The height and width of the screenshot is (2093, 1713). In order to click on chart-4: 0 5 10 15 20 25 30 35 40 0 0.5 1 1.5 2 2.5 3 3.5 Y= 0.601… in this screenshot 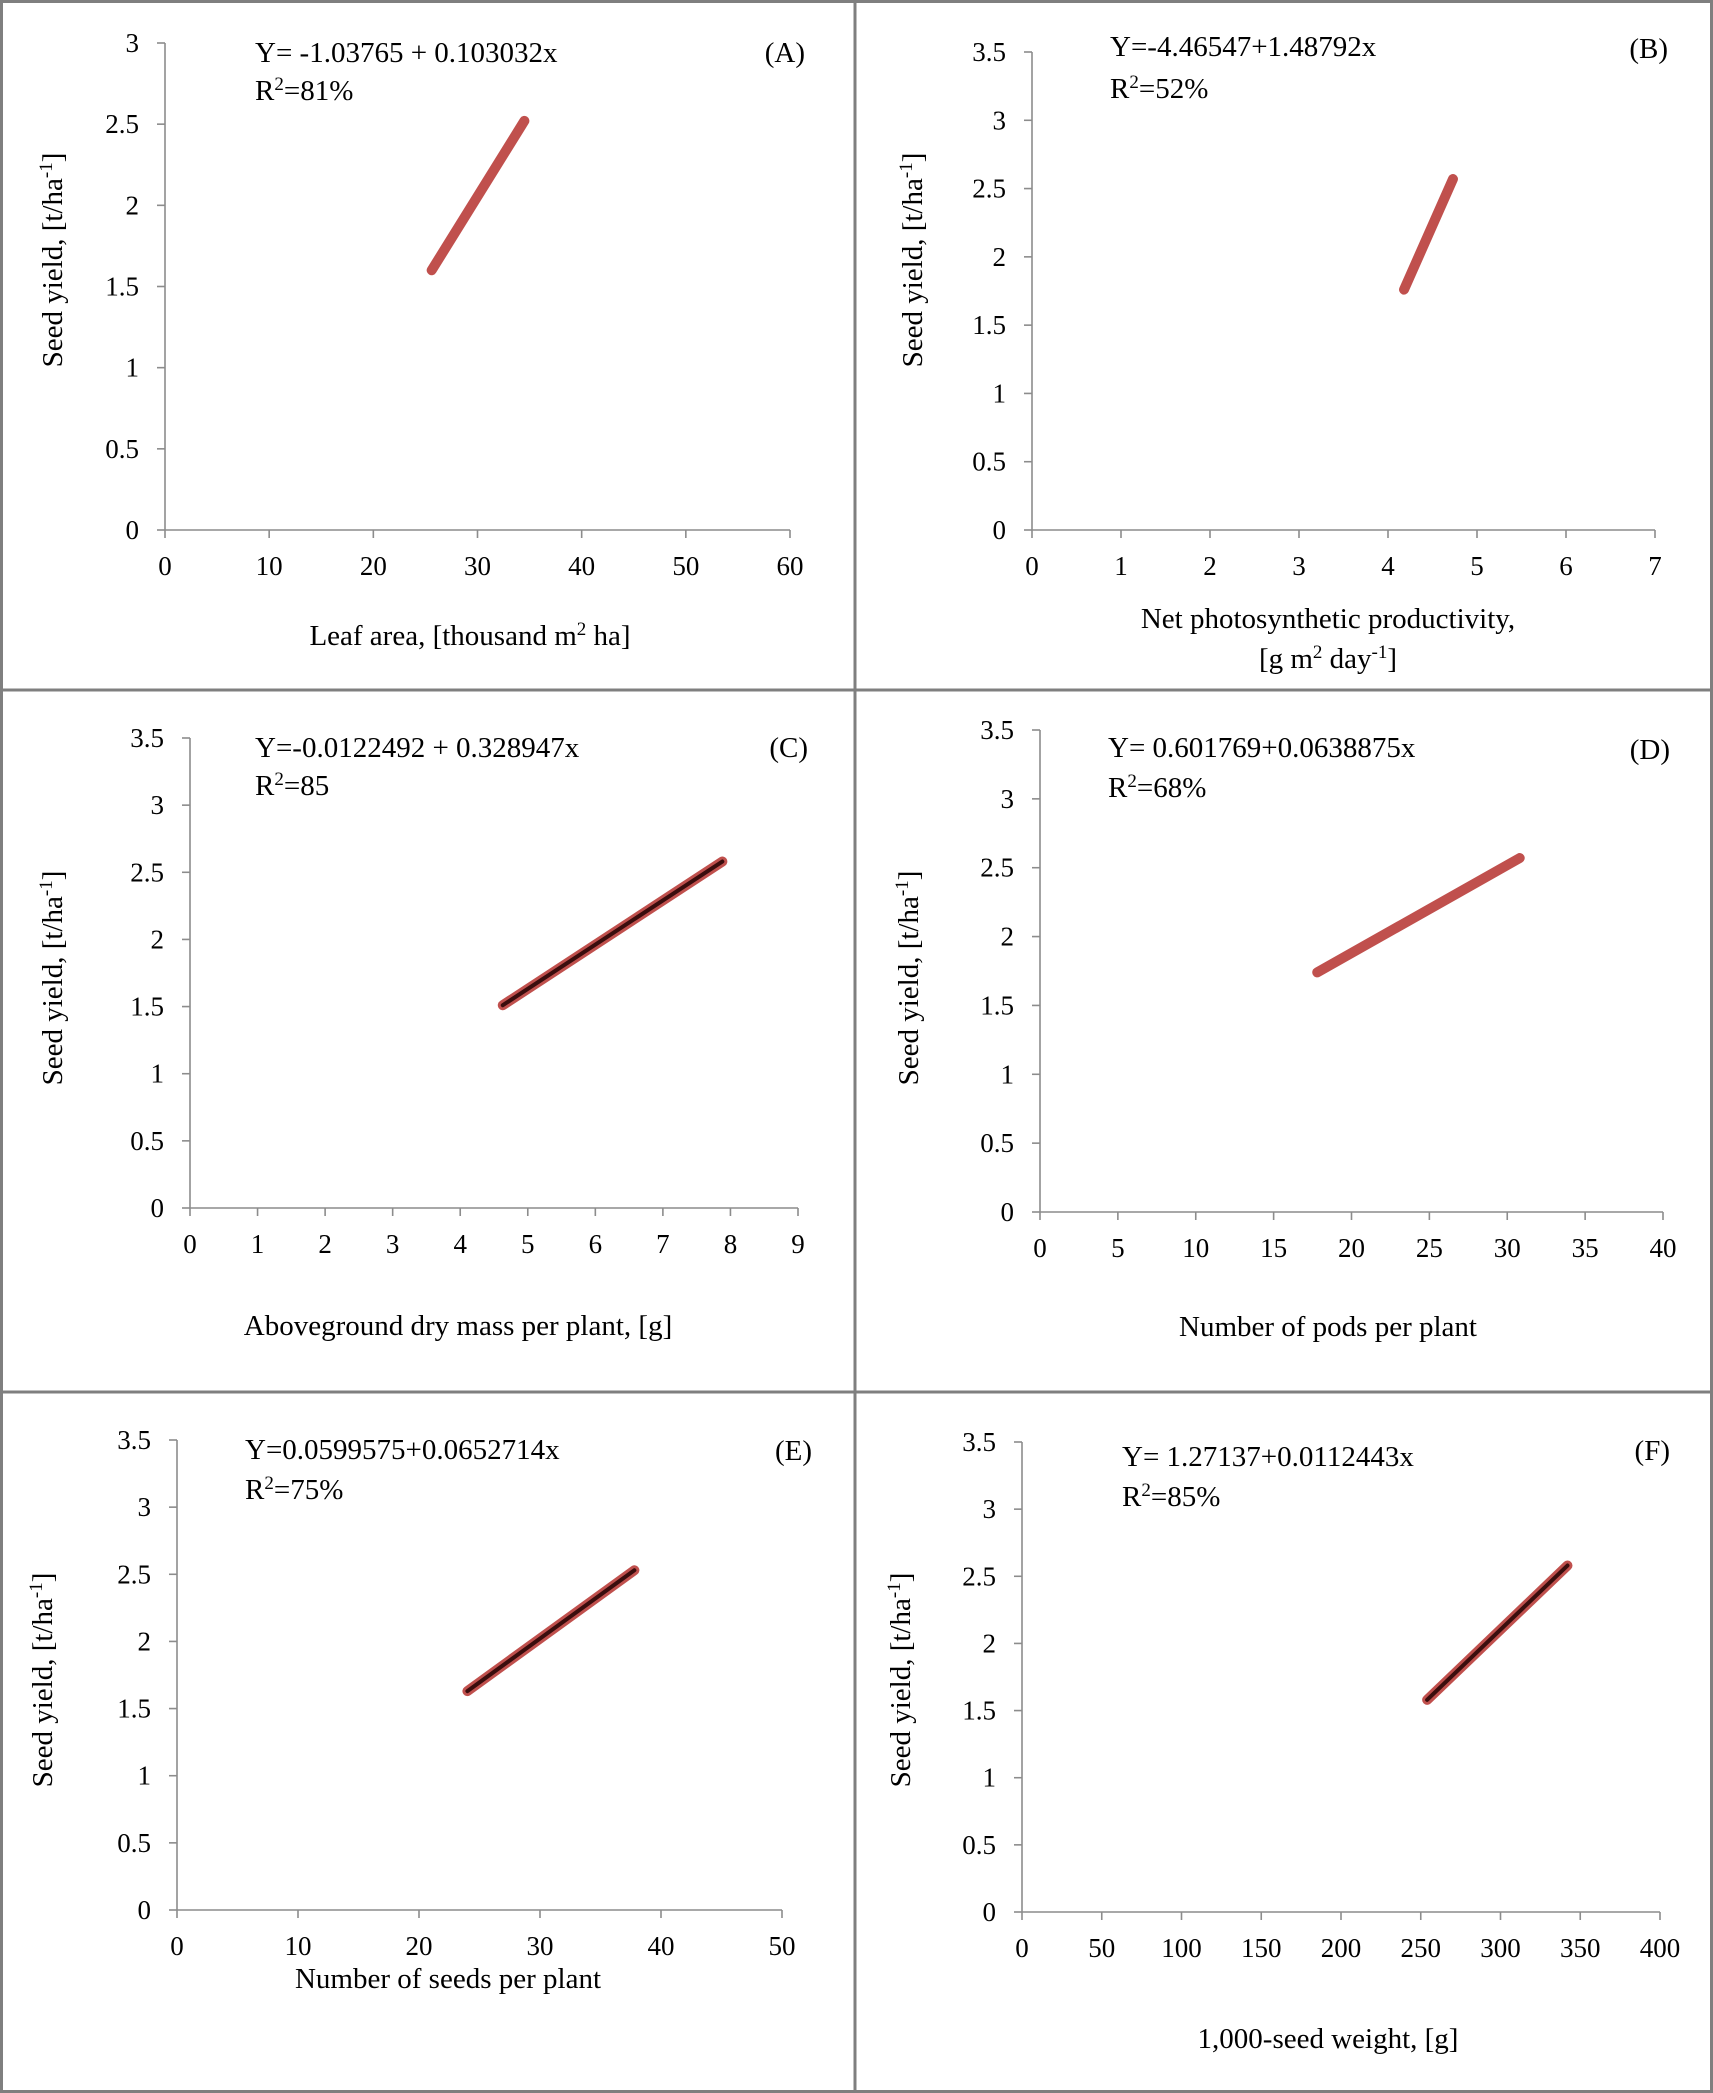, I will do `click(1284, 1029)`.